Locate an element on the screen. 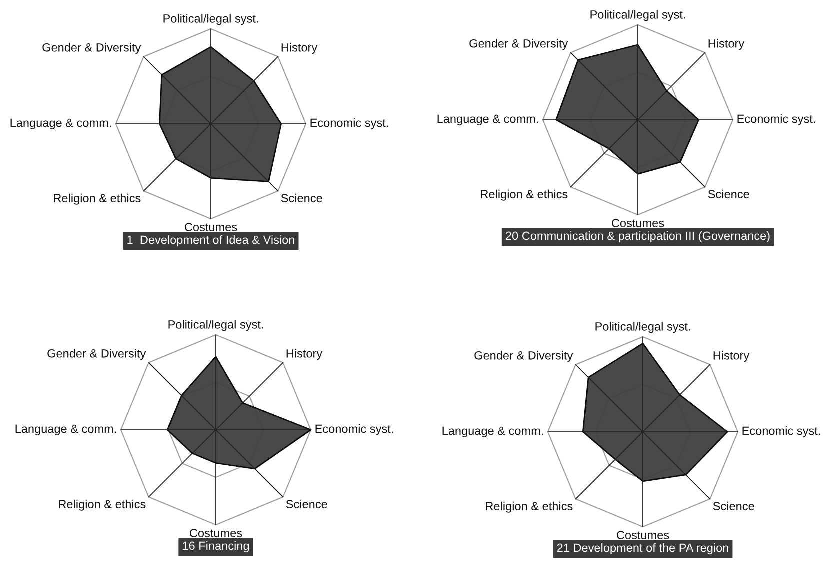 This screenshot has height=571, width=823. text: 16 Financing is located at coordinates (216, 547).